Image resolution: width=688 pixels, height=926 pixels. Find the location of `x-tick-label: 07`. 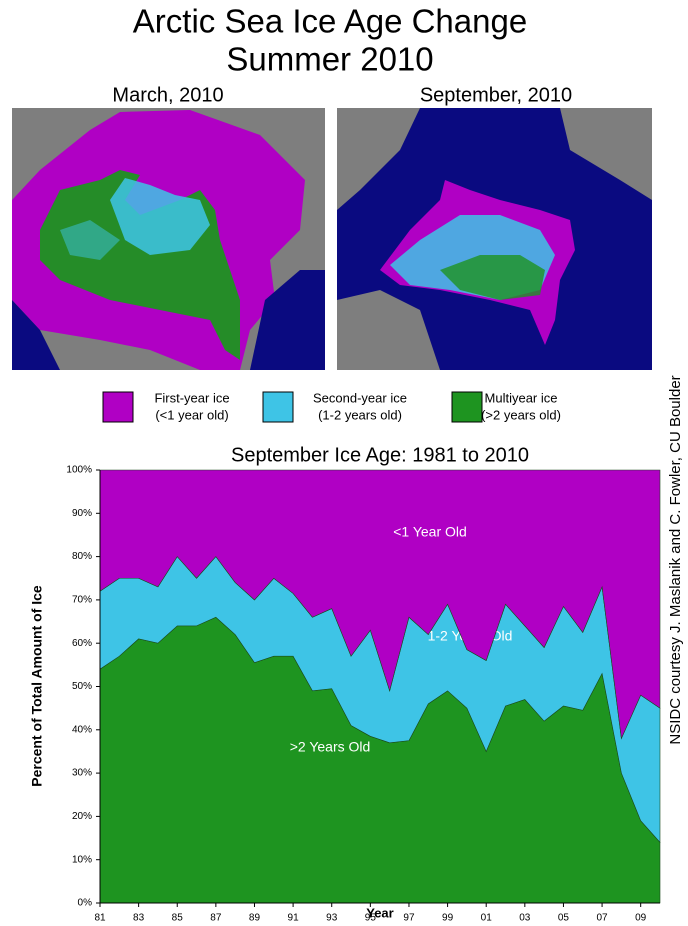

x-tick-label: 07 is located at coordinates (603, 918).